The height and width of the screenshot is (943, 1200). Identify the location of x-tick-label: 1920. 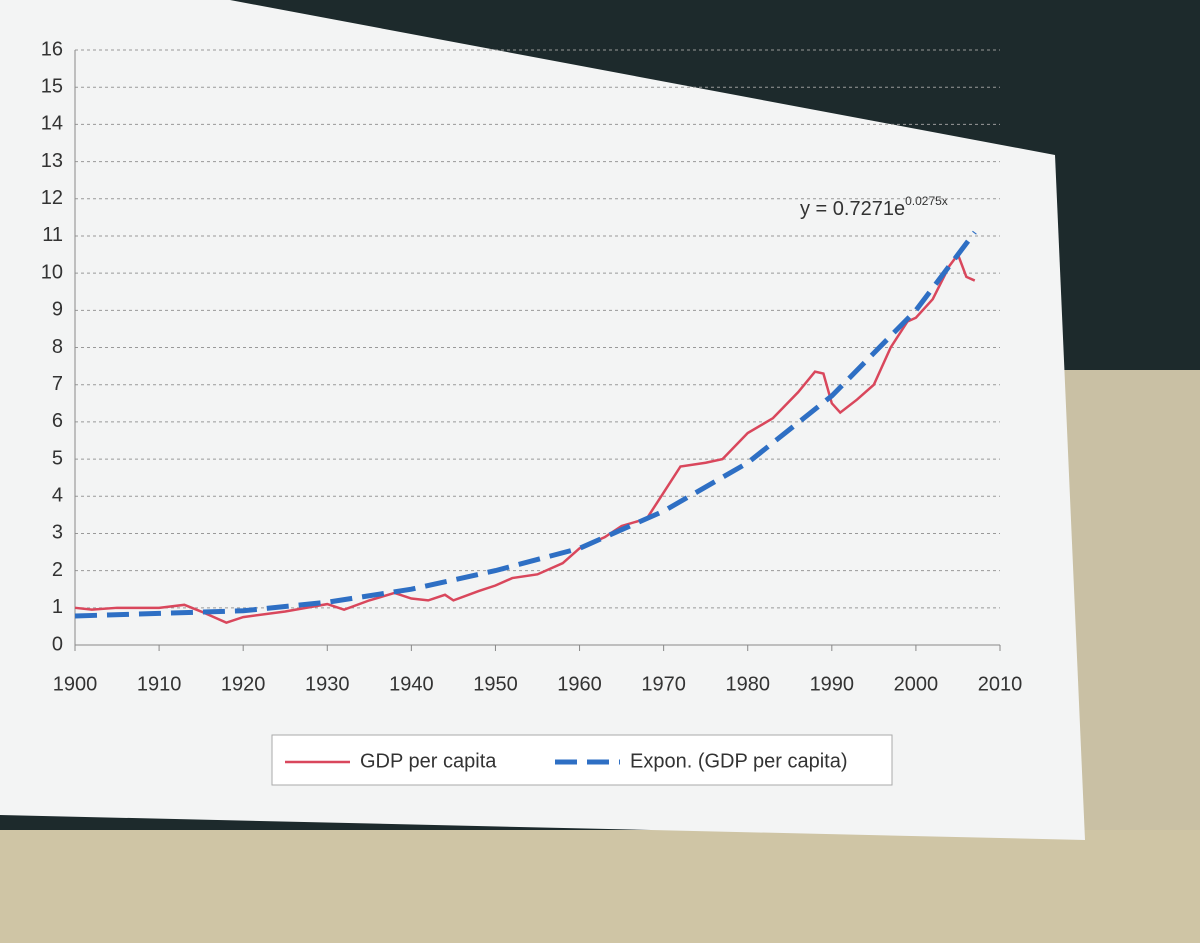
(243, 684).